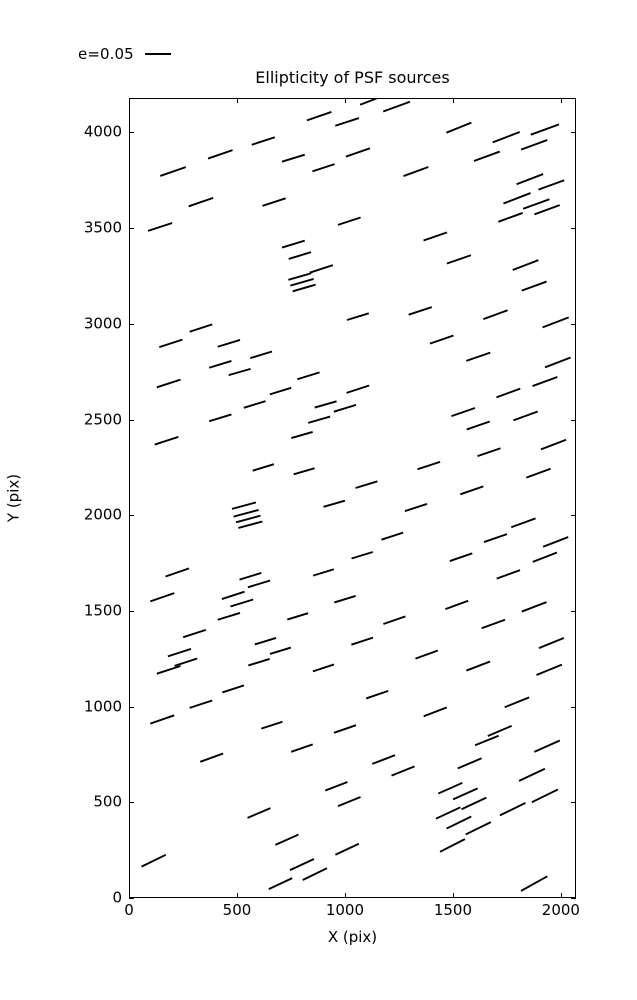 This screenshot has height=1000, width=637. Describe the element at coordinates (237, 910) in the screenshot. I see `x-tick-label: 500` at that location.